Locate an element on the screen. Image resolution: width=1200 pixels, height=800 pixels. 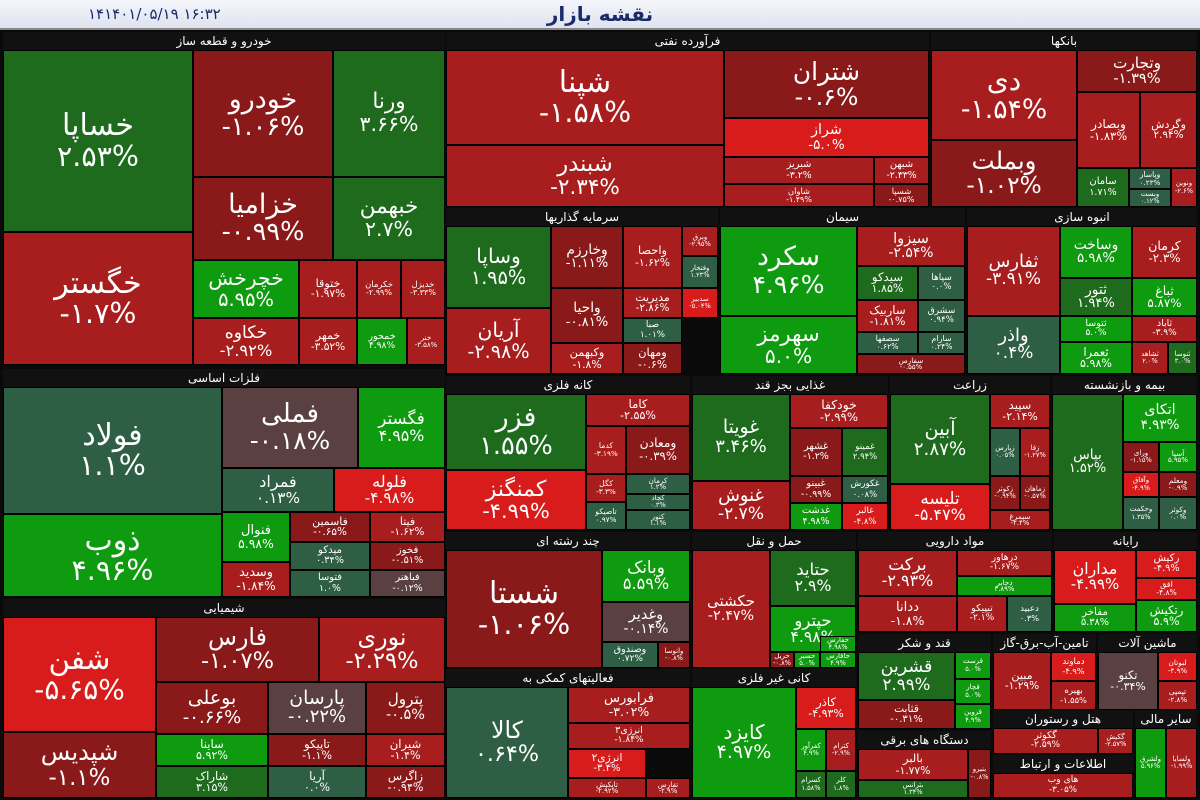
stock-tile: خمحور ۴.۹۸% is located at coordinates (382, 341).